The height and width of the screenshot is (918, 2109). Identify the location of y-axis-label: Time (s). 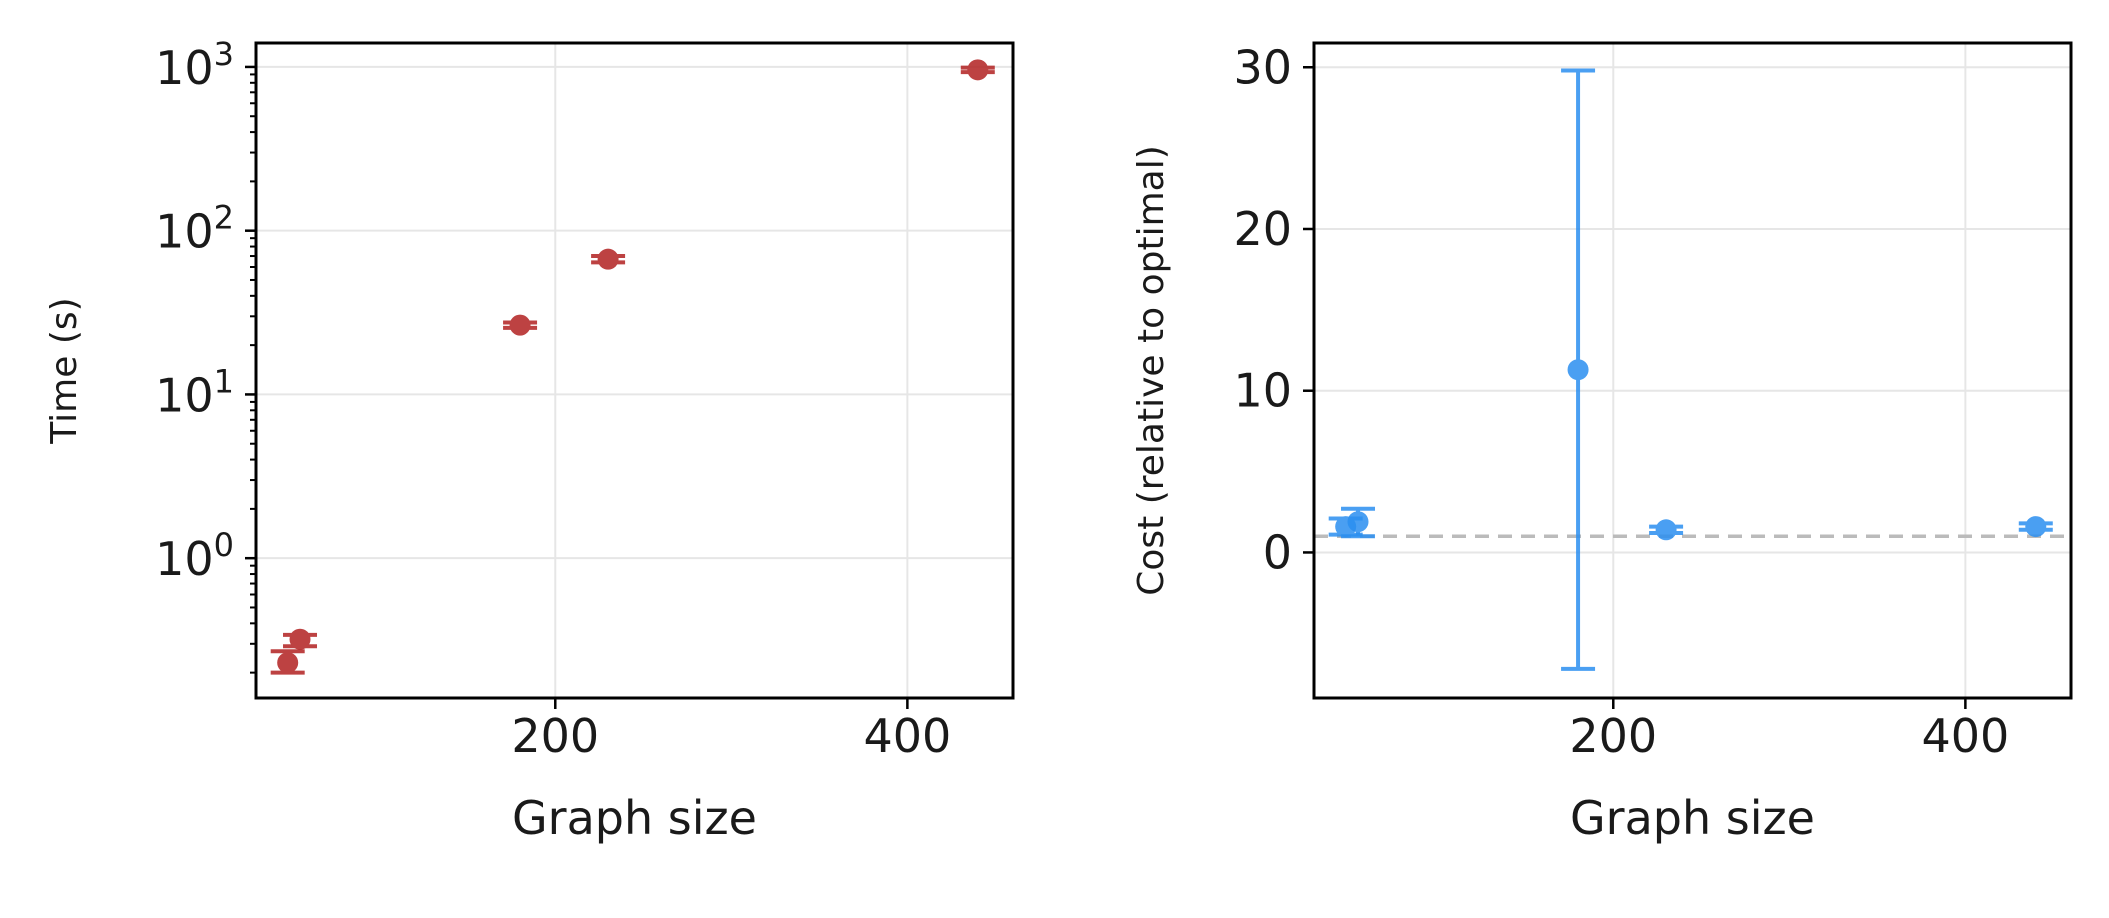
(64, 370).